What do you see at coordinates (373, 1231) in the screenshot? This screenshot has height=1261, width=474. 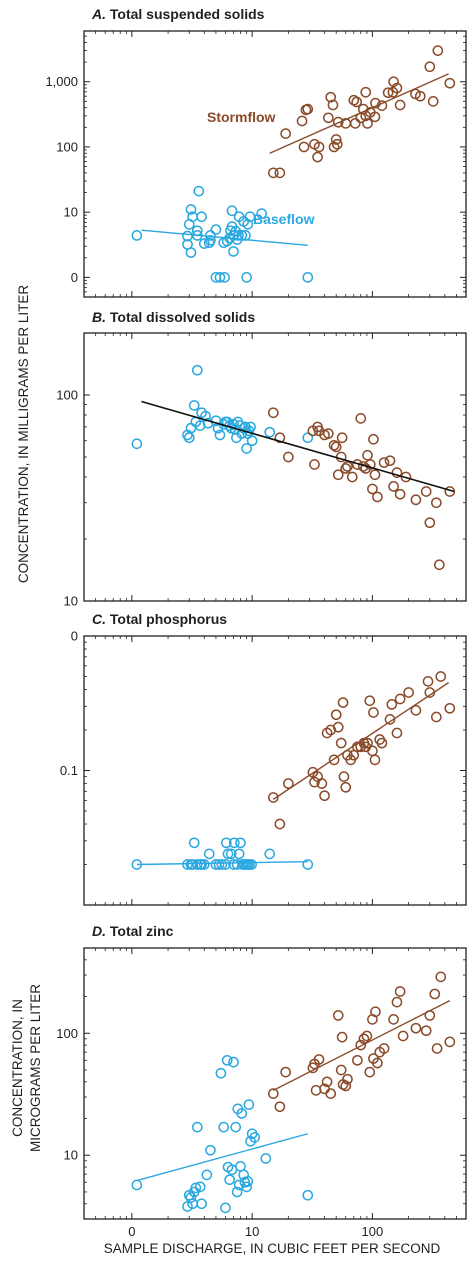 I see `x-tick-label: 100` at bounding box center [373, 1231].